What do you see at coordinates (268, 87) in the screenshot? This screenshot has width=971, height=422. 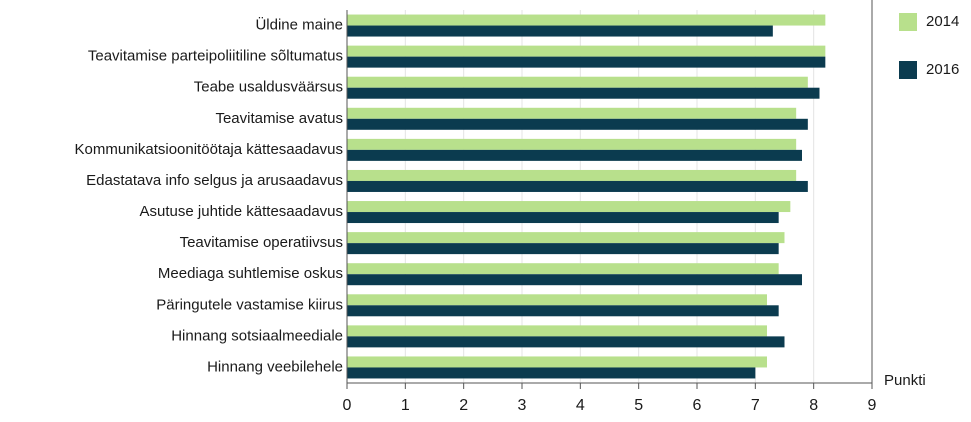 I see `y-tick-label: Teabe usaldusväärsus` at bounding box center [268, 87].